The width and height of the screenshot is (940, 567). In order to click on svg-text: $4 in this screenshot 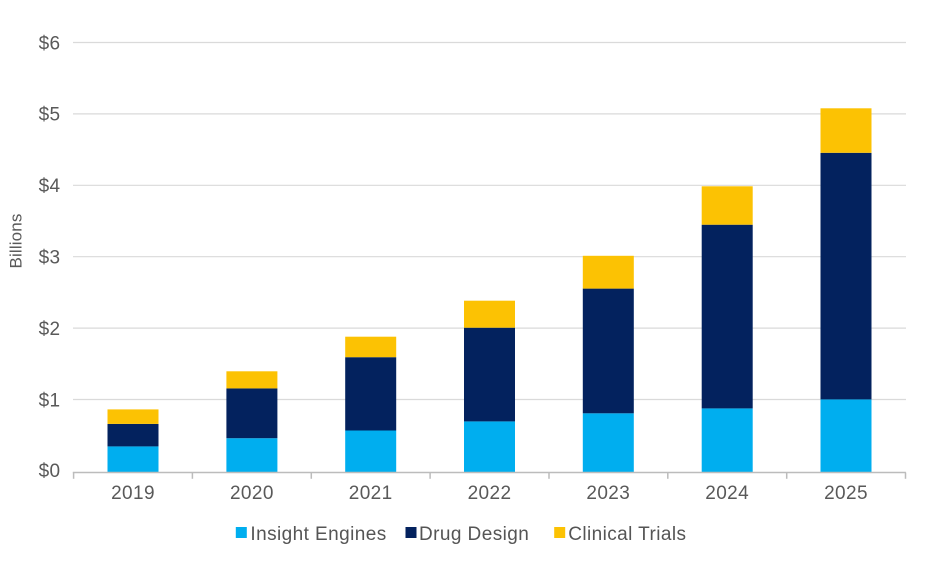, I will do `click(50, 186)`.